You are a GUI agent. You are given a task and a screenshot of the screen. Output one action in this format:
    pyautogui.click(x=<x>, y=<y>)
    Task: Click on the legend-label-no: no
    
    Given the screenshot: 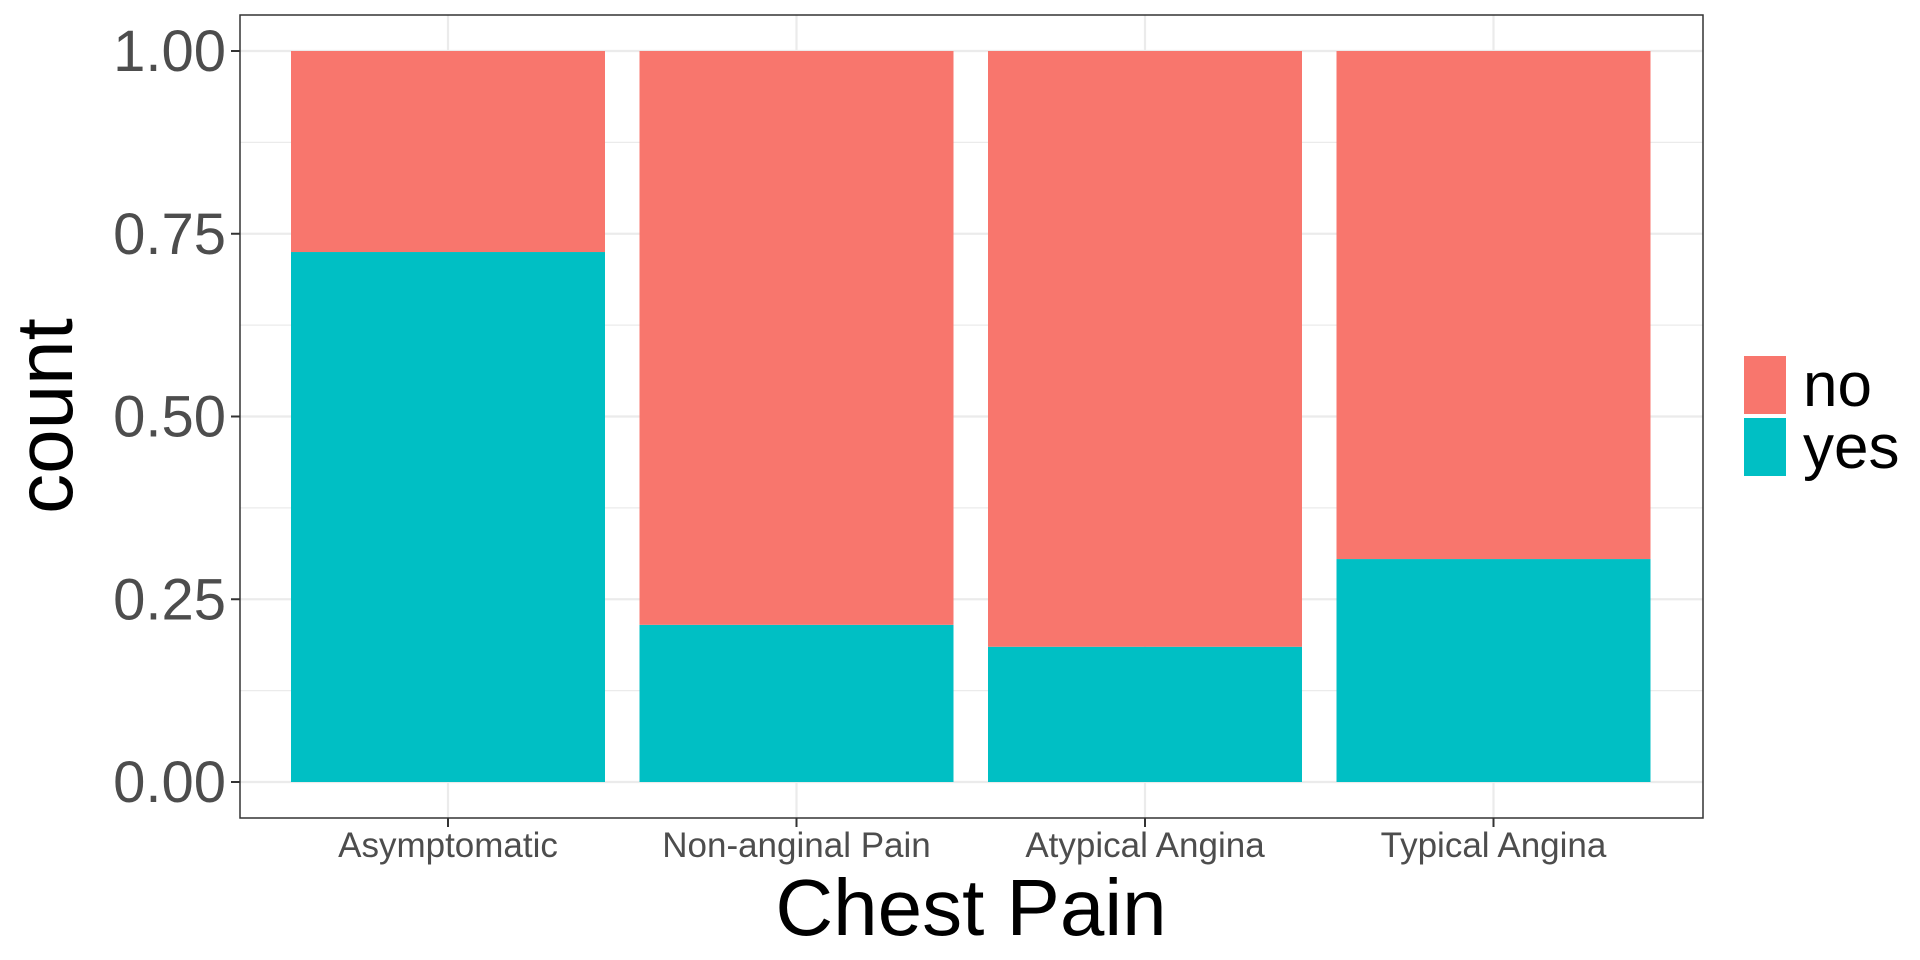 What is the action you would take?
    pyautogui.click(x=1837, y=385)
    